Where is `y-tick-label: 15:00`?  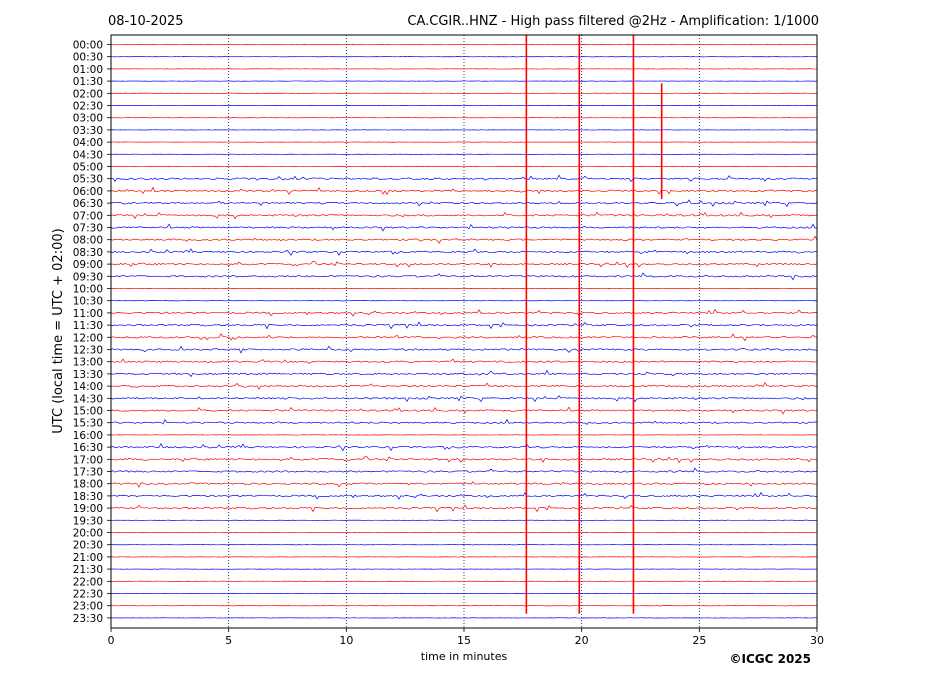
y-tick-label: 15:00 is located at coordinates (88, 412).